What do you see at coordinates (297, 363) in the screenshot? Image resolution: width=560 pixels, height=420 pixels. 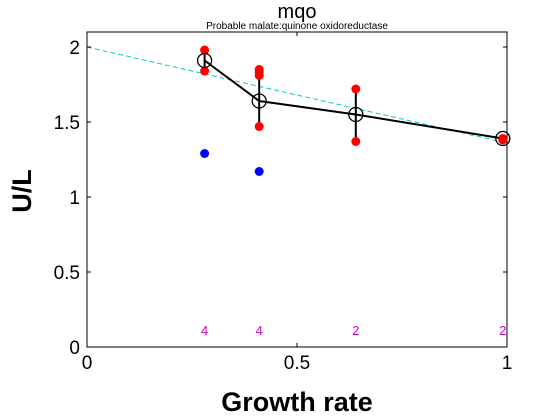 I see `x-tick-label-1: 0.5` at bounding box center [297, 363].